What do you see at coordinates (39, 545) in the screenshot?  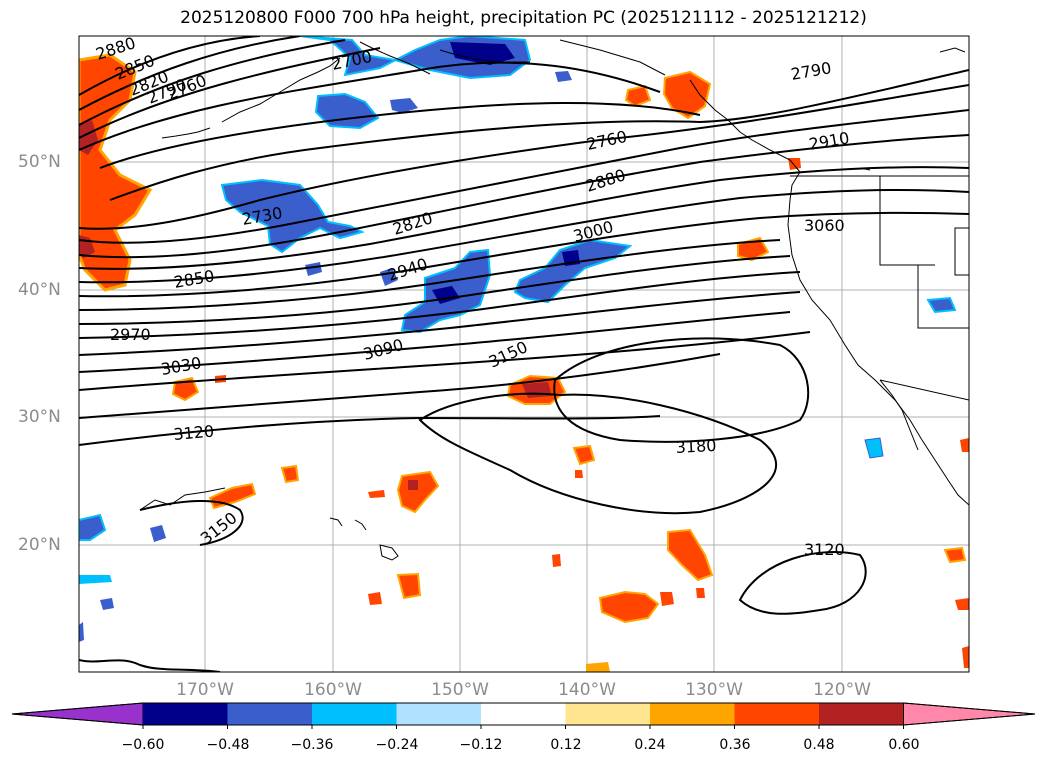 I see `lat-label: 20°N` at bounding box center [39, 545].